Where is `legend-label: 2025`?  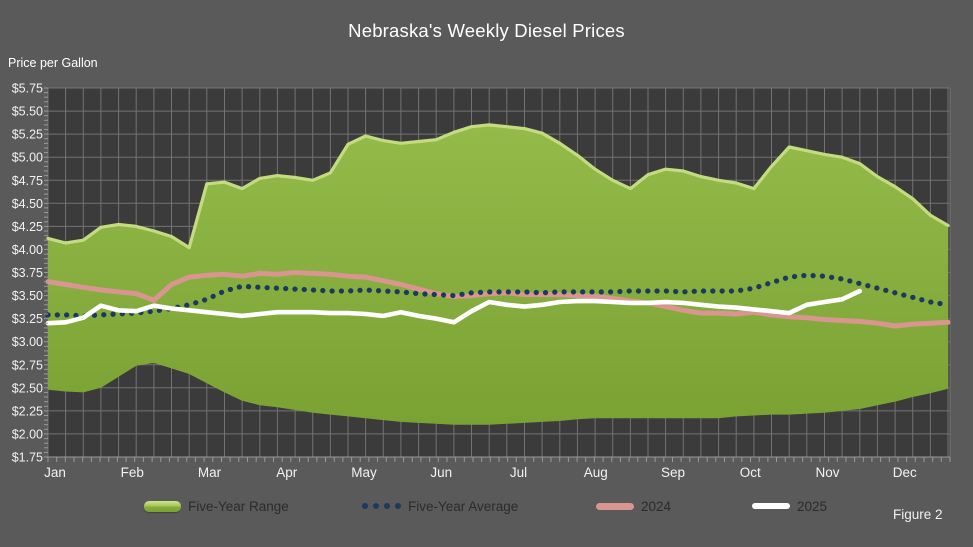
legend-label: 2025 is located at coordinates (812, 506).